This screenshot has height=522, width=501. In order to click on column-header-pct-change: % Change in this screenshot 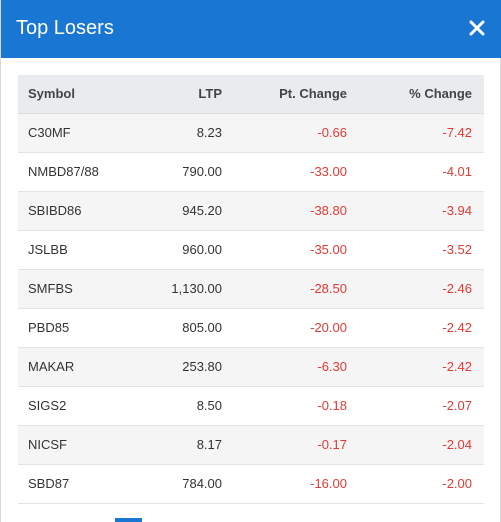, I will do `click(420, 94)`.